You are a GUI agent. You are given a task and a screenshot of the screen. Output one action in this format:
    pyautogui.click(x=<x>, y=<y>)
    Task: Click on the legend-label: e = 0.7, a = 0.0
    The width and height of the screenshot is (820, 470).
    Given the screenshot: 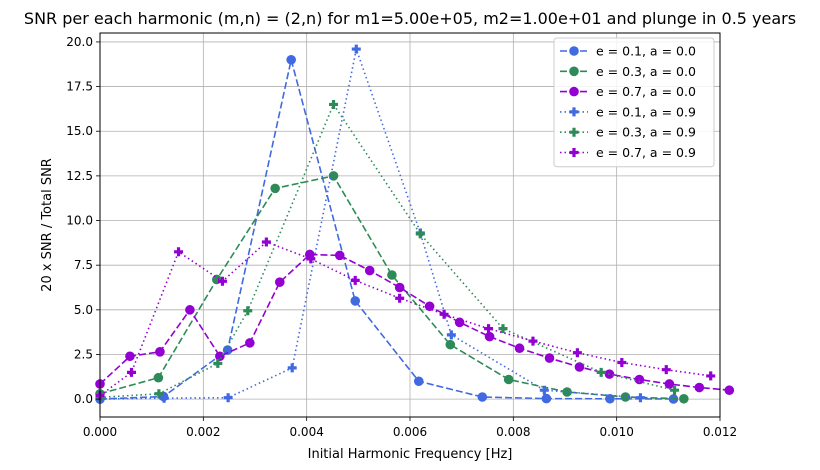 What is the action you would take?
    pyautogui.click(x=646, y=91)
    